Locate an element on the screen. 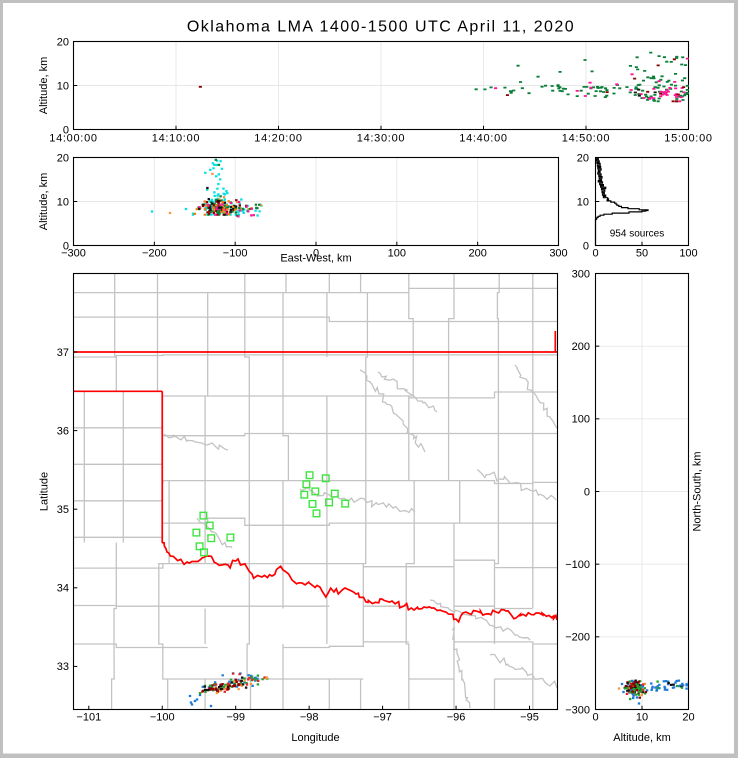 This screenshot has height=758, width=738. svg-text: 33 is located at coordinates (63, 667).